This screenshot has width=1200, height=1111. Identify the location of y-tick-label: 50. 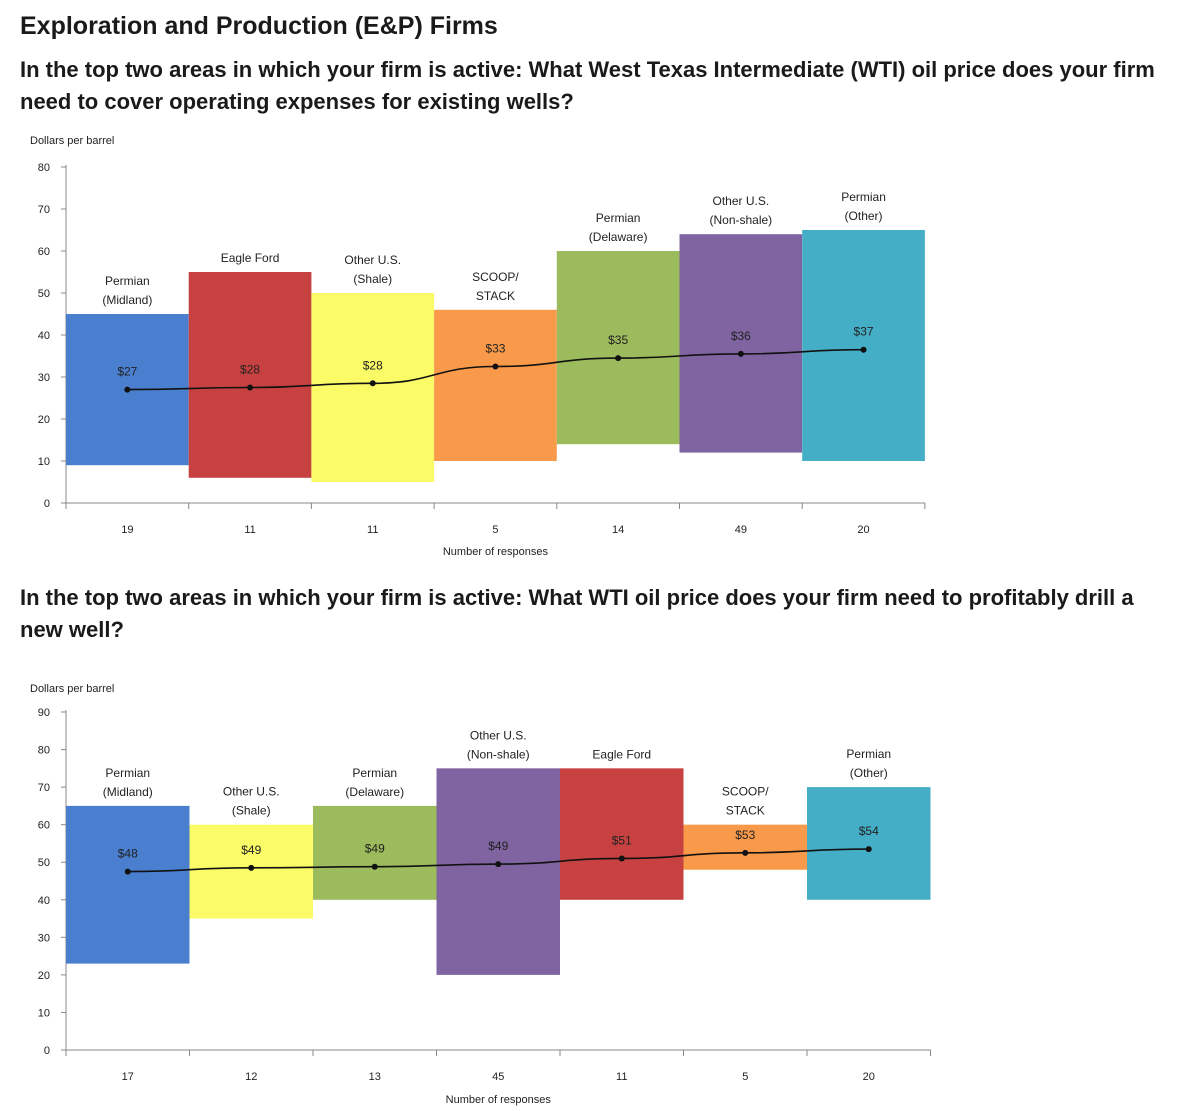
(44, 294).